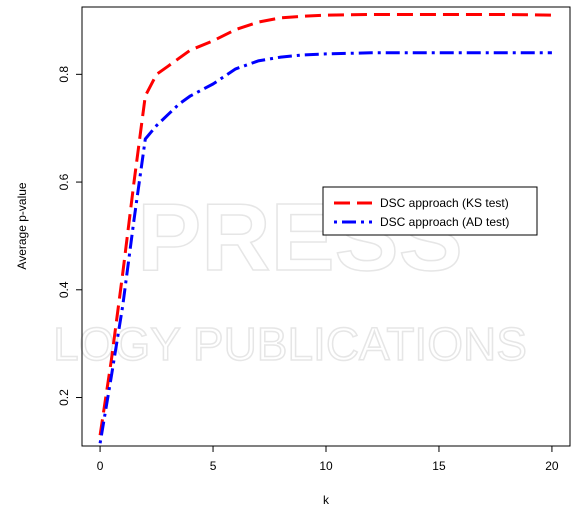 This screenshot has width=573, height=512. I want to click on x-tick-label: 0, so click(100, 466).